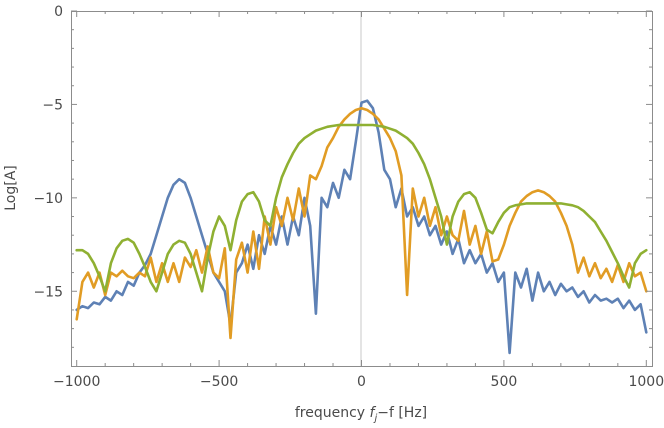 This screenshot has height=428, width=664. What do you see at coordinates (219, 382) in the screenshot?
I see `x-tick-label: −500` at bounding box center [219, 382].